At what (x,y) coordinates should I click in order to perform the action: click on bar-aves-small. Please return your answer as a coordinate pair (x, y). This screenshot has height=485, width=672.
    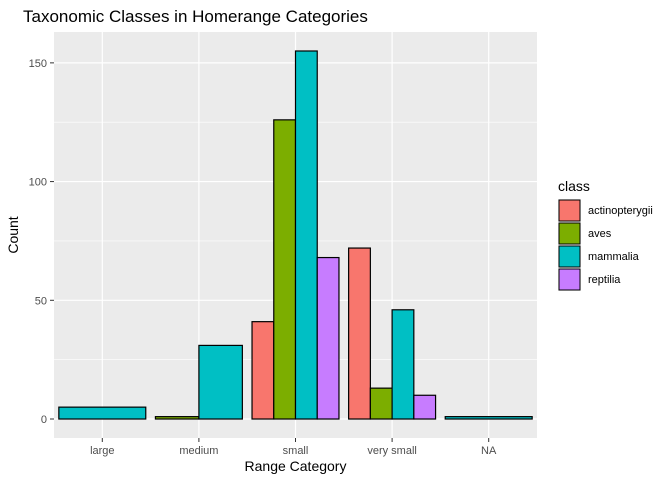
    Looking at the image, I should click on (285, 269).